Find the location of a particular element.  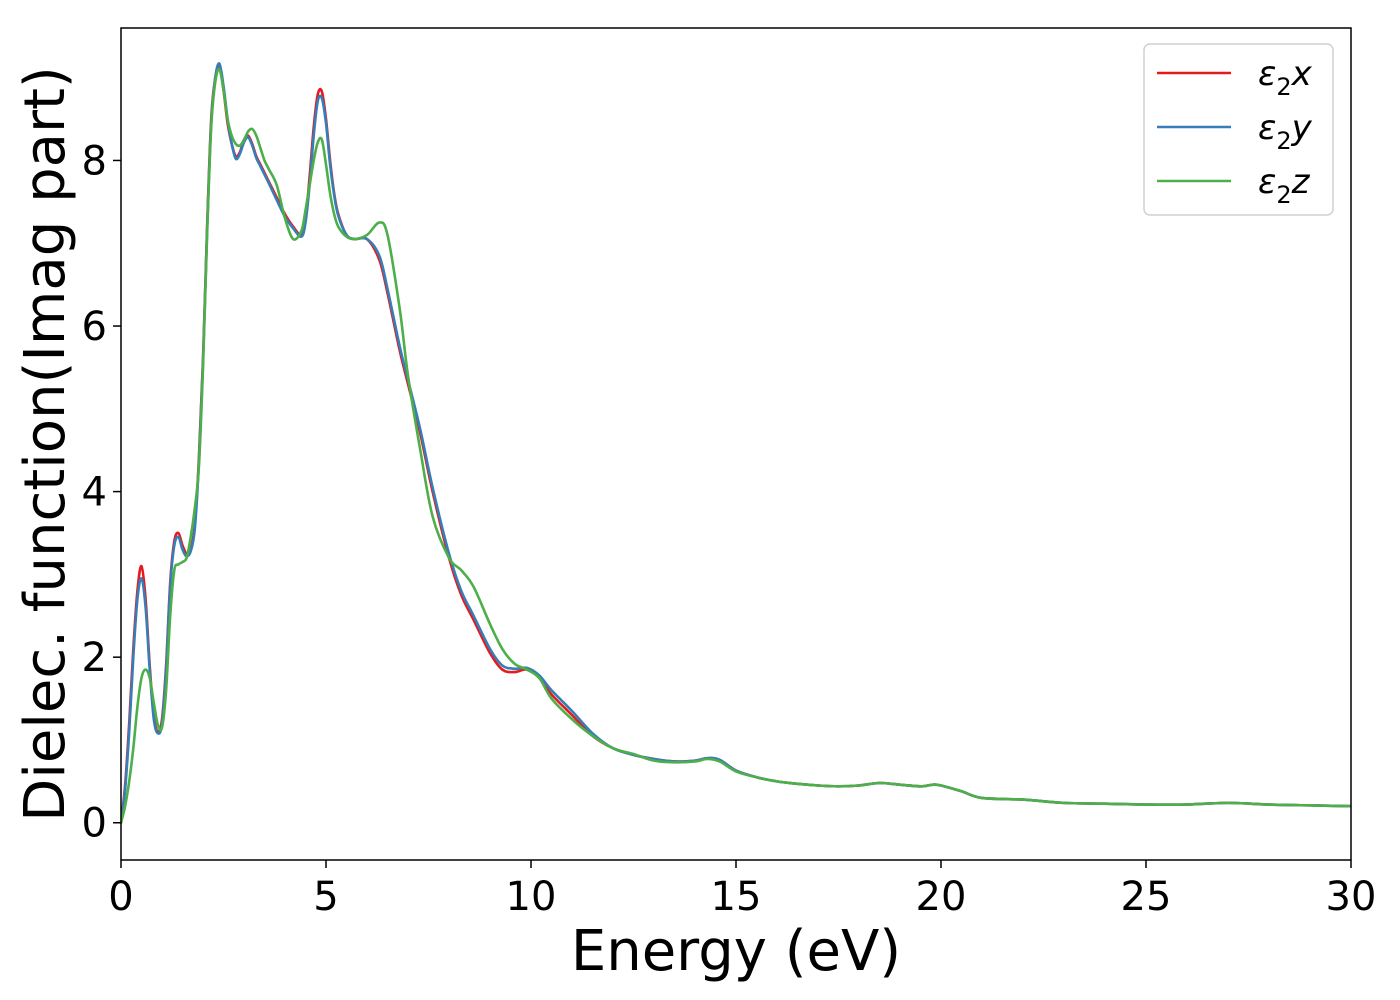

x-tick-label: 15 is located at coordinates (736, 897).